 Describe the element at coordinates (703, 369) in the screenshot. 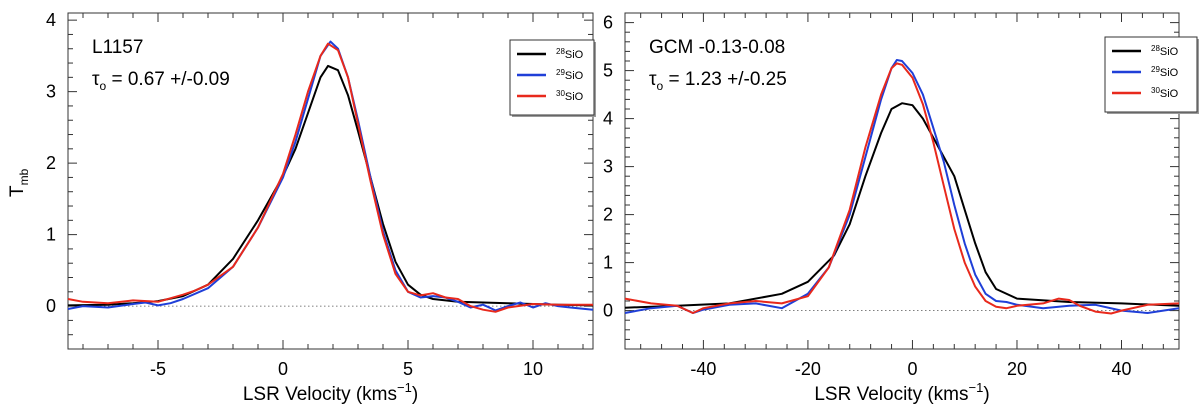

I see `x-tick-label: -40` at that location.